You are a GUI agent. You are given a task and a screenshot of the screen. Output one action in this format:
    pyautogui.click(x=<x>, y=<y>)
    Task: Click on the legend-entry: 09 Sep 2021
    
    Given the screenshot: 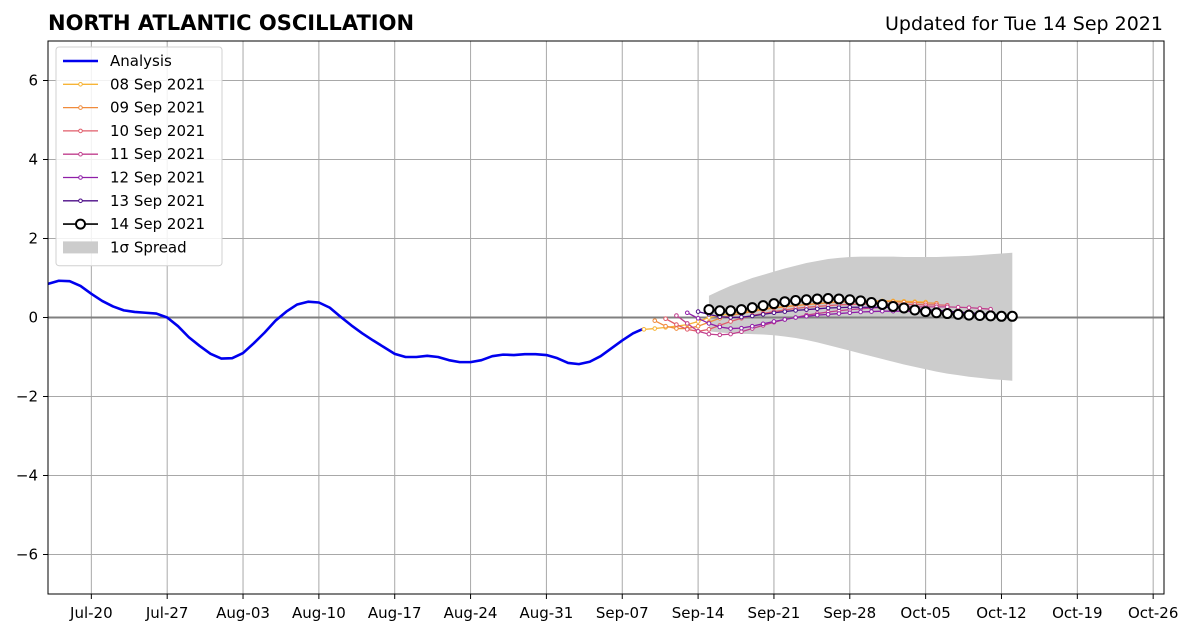 What is the action you would take?
    pyautogui.click(x=134, y=108)
    